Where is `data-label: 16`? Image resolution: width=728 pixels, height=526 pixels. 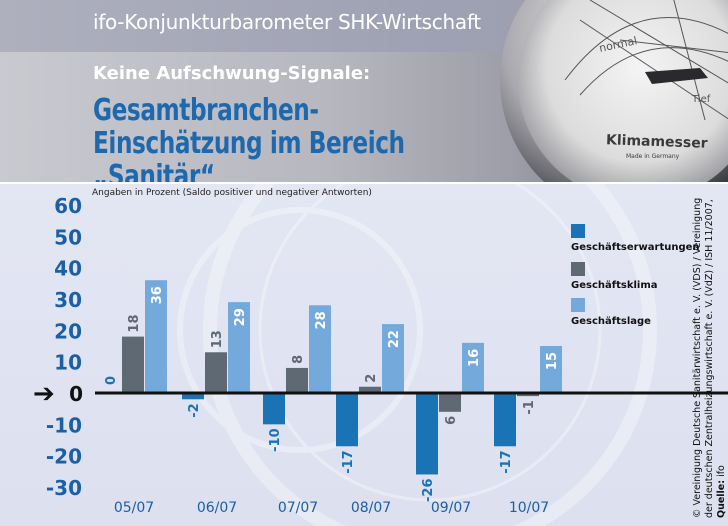 data-label: 16 is located at coordinates (474, 358).